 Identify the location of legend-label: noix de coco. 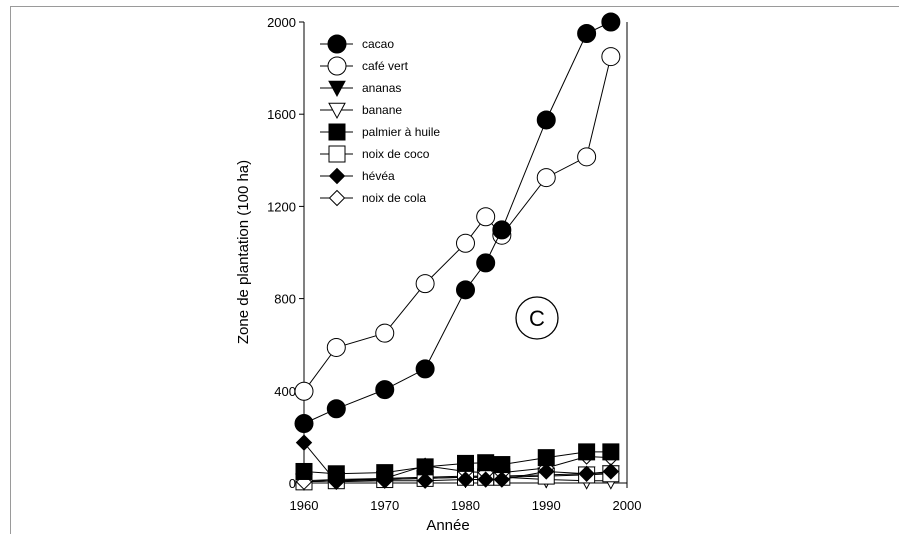
(396, 154).